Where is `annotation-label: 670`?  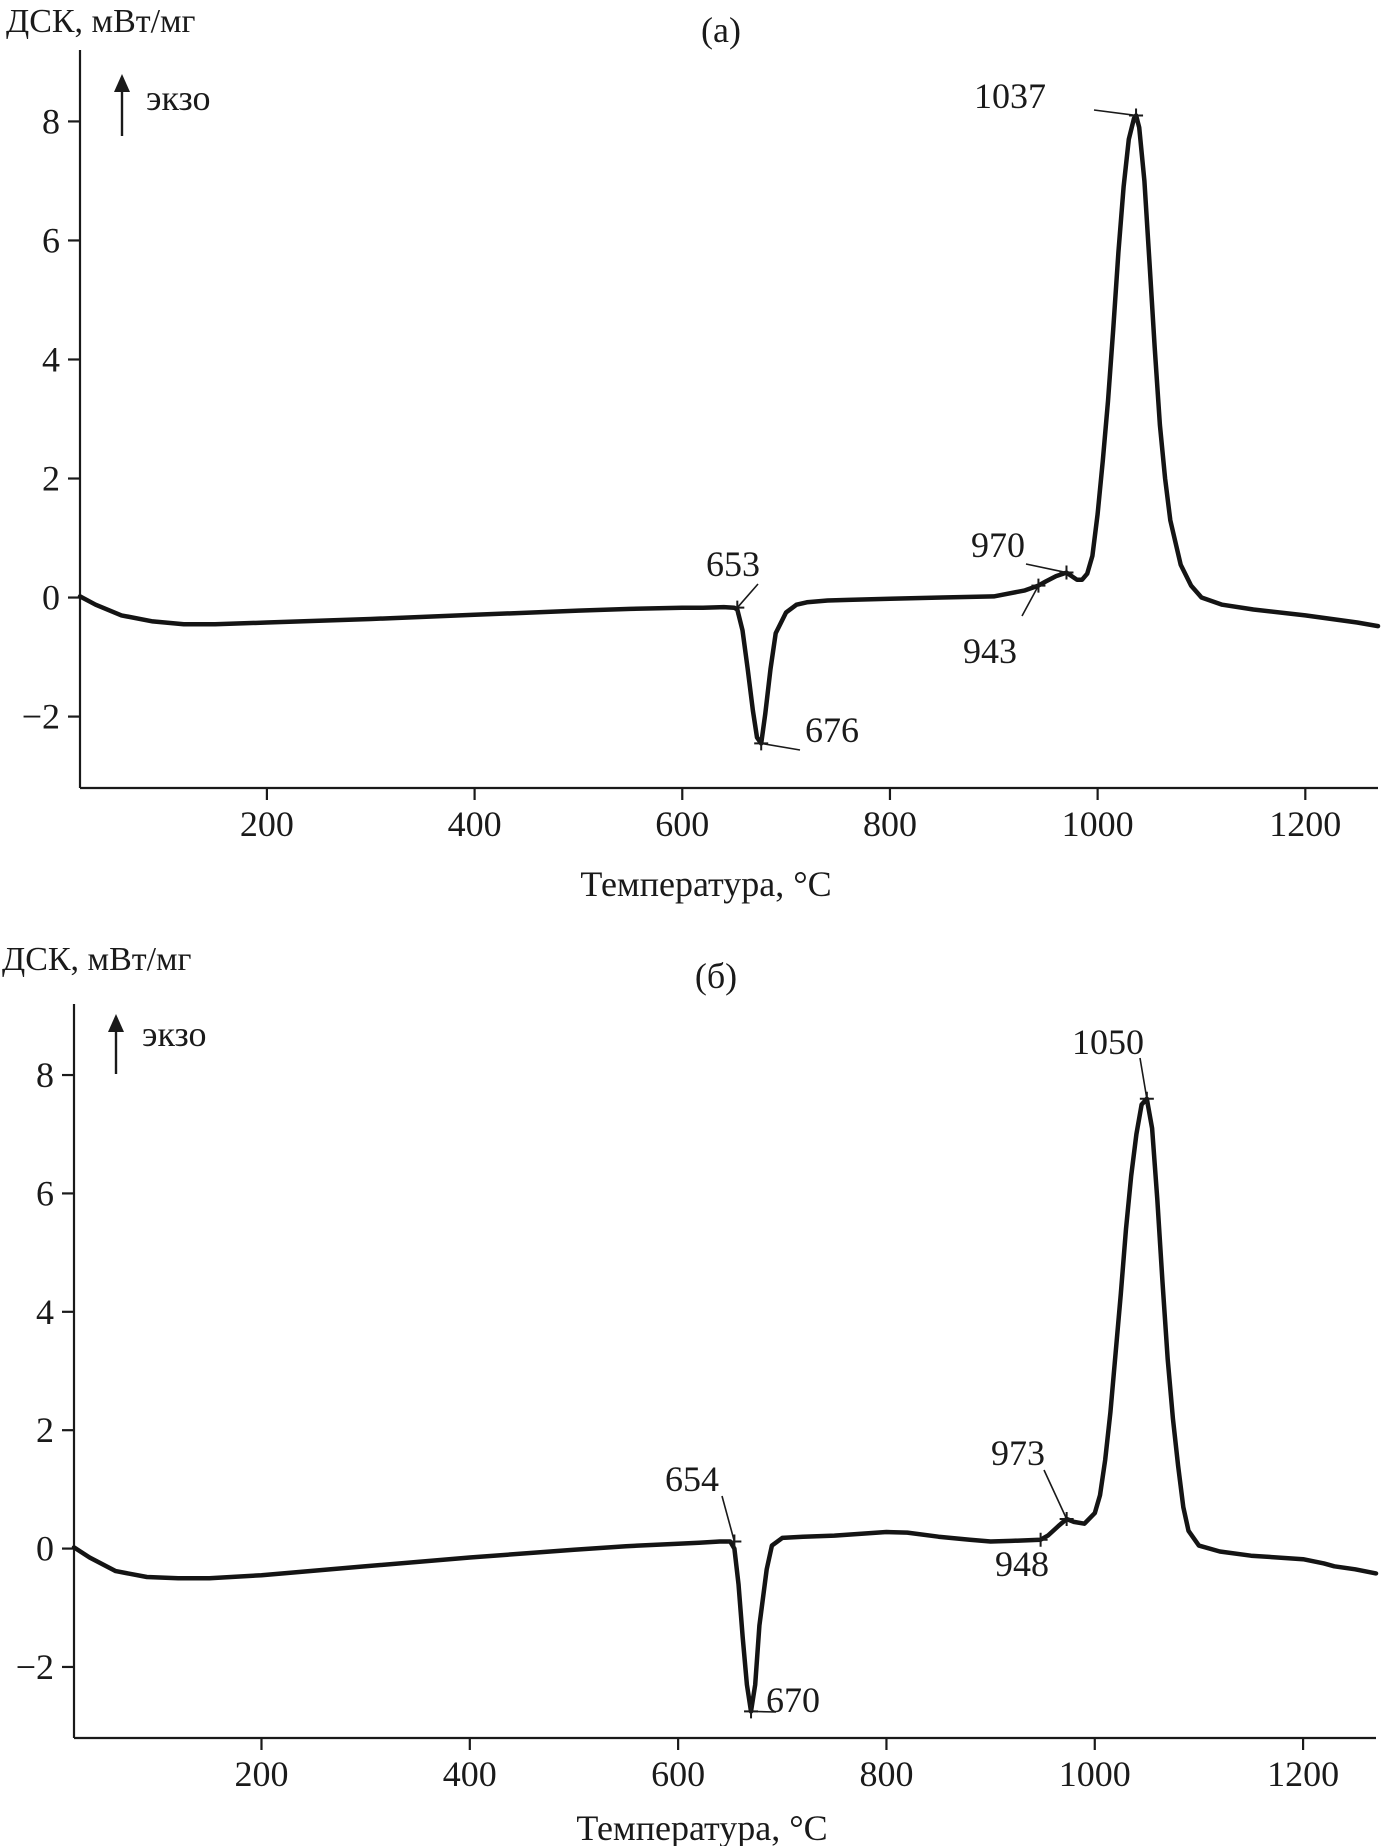 annotation-label: 670 is located at coordinates (793, 1700).